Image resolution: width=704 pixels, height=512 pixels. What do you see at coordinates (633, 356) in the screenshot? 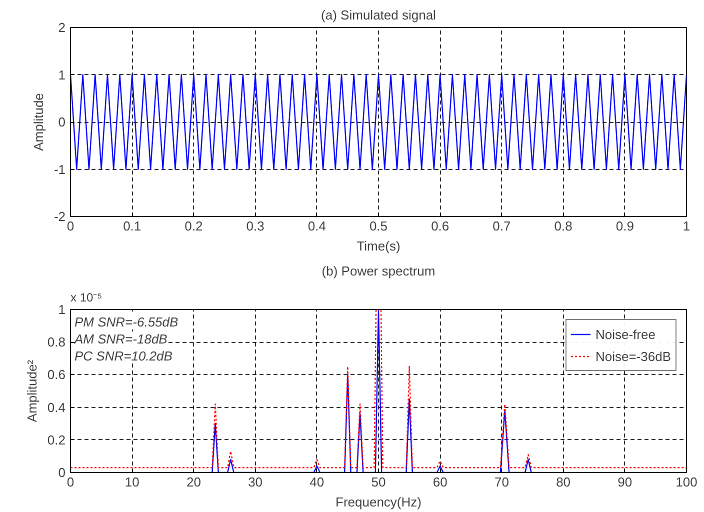
I see `legend-label: Noise=-36dB` at bounding box center [633, 356].